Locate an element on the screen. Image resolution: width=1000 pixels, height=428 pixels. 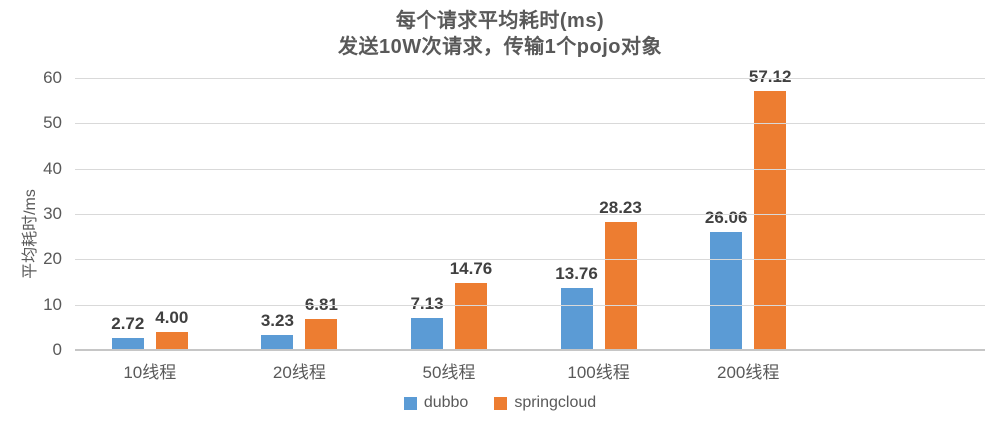
bar-group-20线程: 3.23 6.81 is located at coordinates (300, 214).